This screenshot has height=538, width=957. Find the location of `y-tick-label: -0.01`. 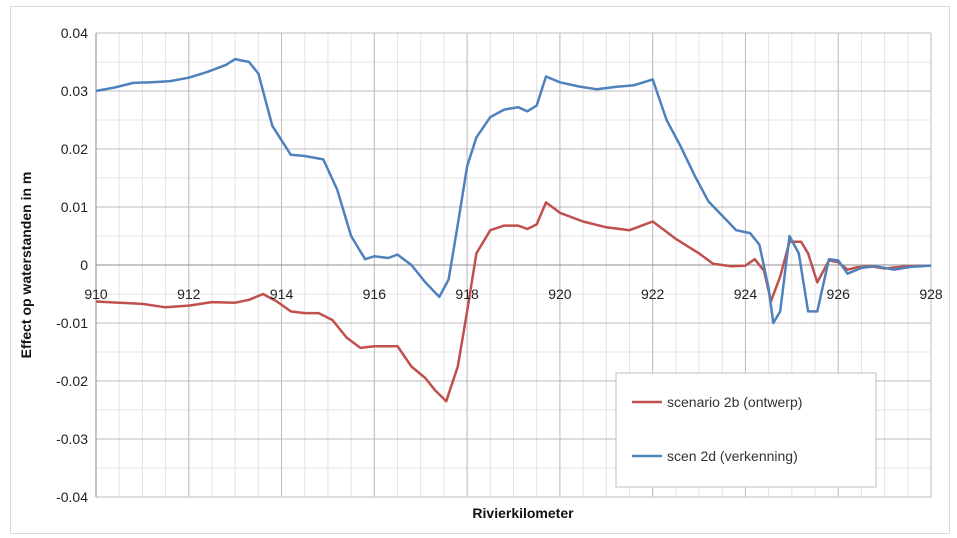

y-tick-label: -0.01 is located at coordinates (72, 323).